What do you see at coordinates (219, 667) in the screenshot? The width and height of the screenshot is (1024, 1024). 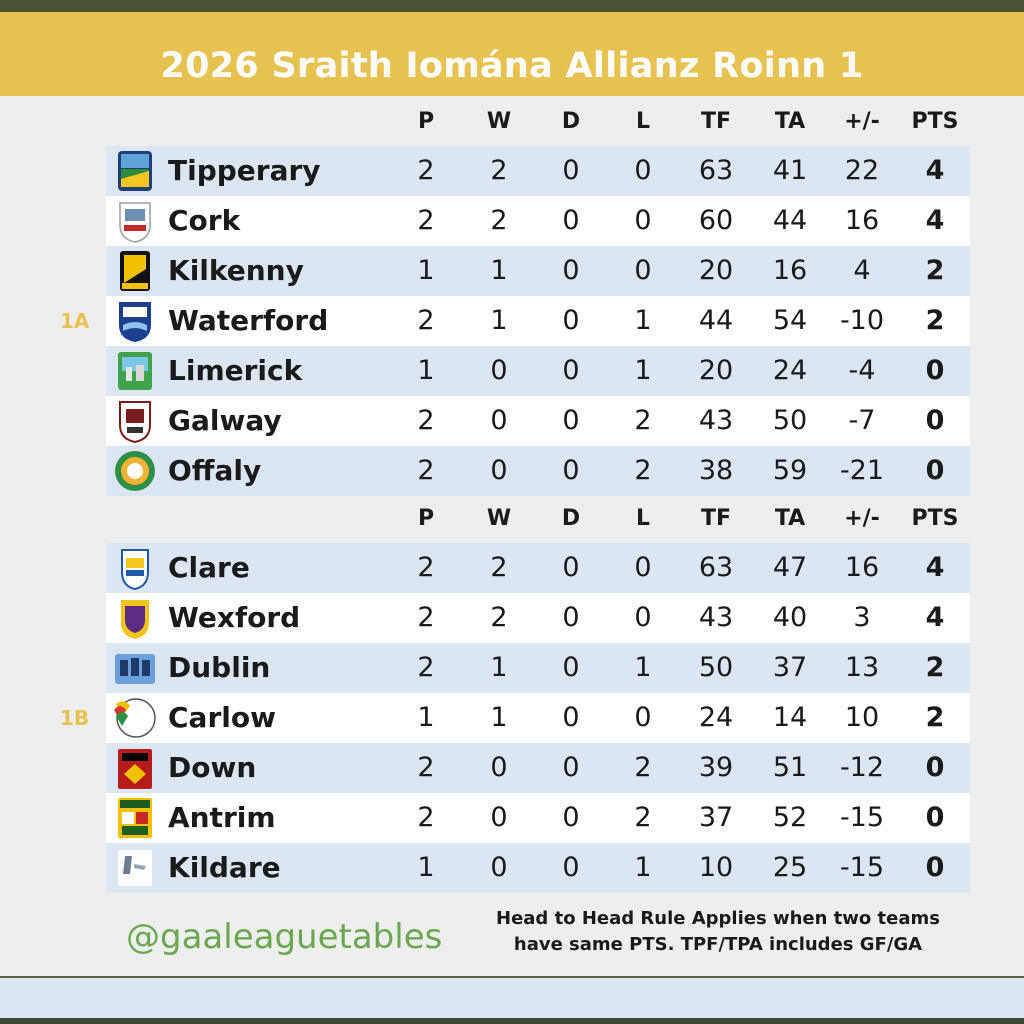 I see `team-name: Dublin` at bounding box center [219, 667].